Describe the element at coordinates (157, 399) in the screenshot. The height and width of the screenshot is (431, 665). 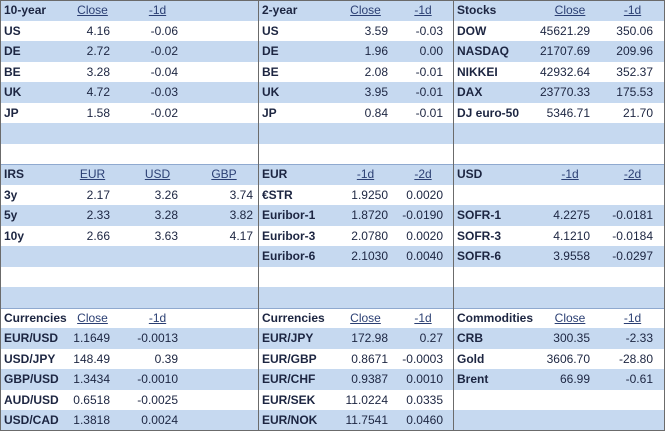
I see `value: -0.0025` at that location.